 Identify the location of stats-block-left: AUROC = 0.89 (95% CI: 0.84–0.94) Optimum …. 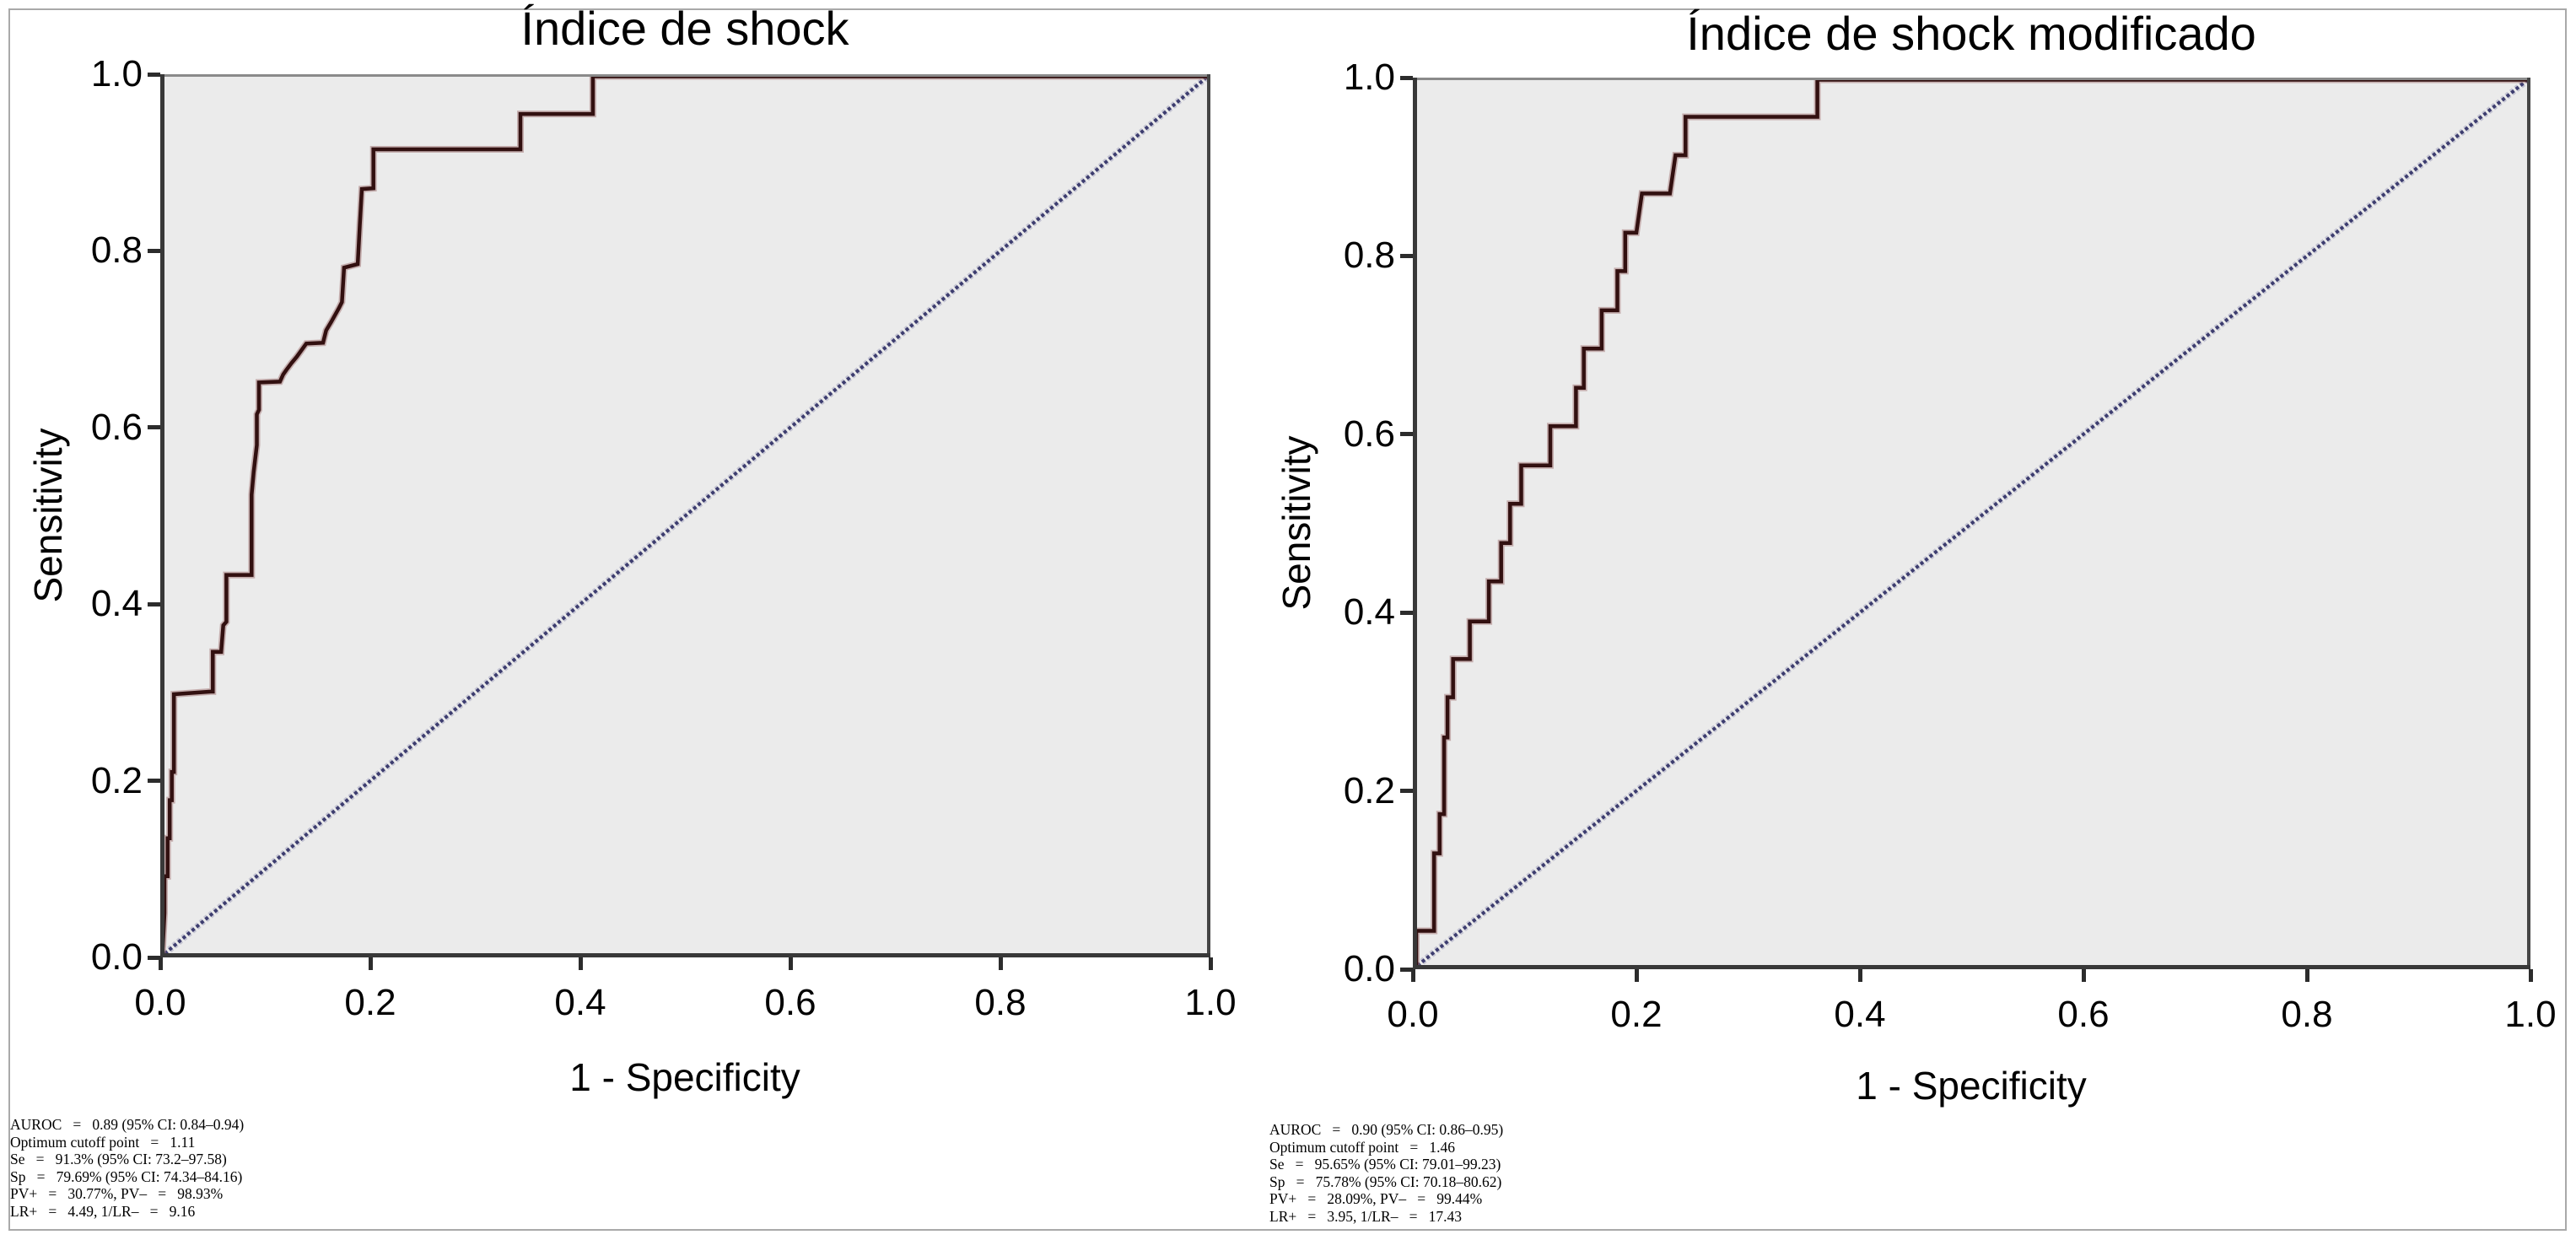
(127, 1169).